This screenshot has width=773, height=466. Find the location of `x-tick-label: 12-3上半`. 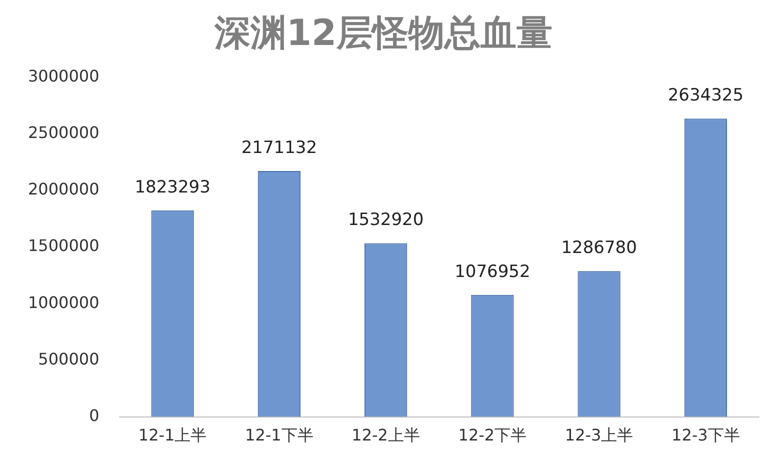

x-tick-label: 12-3上半 is located at coordinates (599, 435).